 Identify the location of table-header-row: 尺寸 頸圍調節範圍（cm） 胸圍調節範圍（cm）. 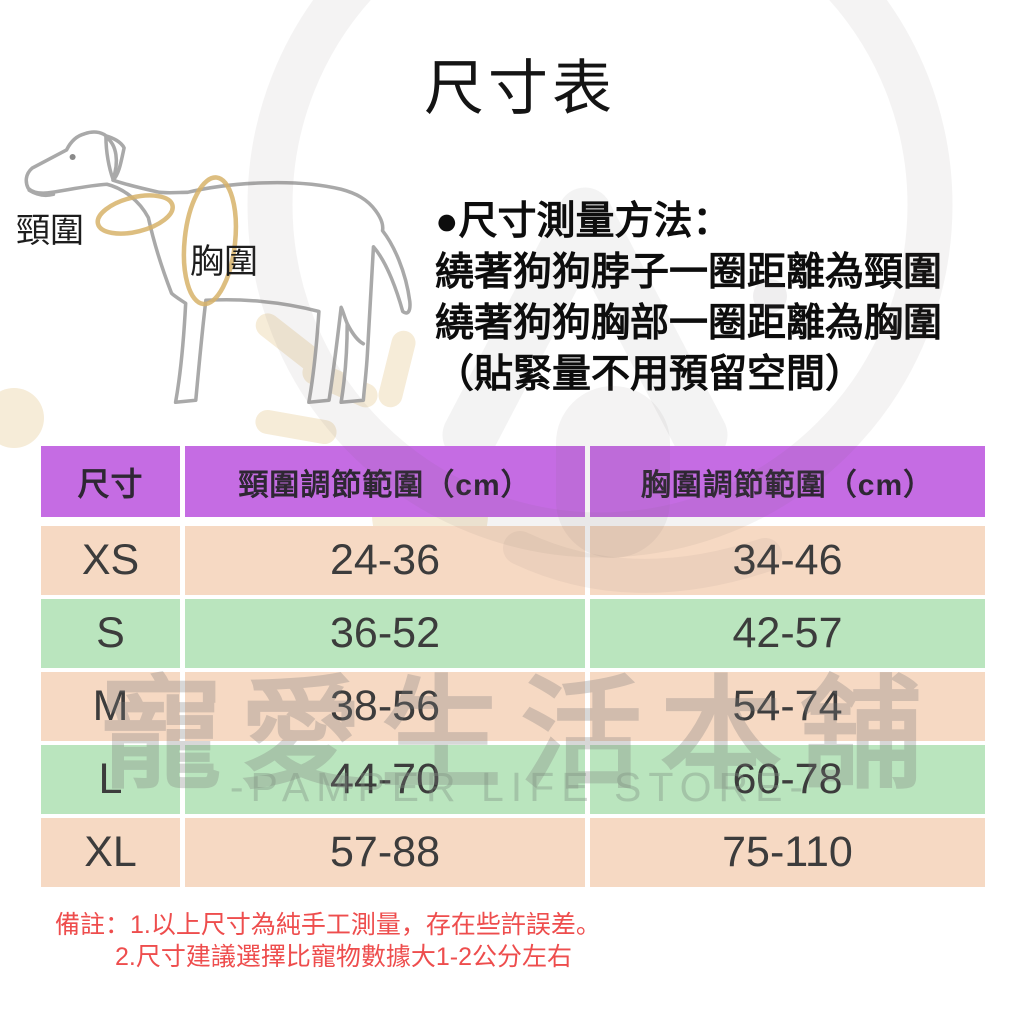
(513, 481).